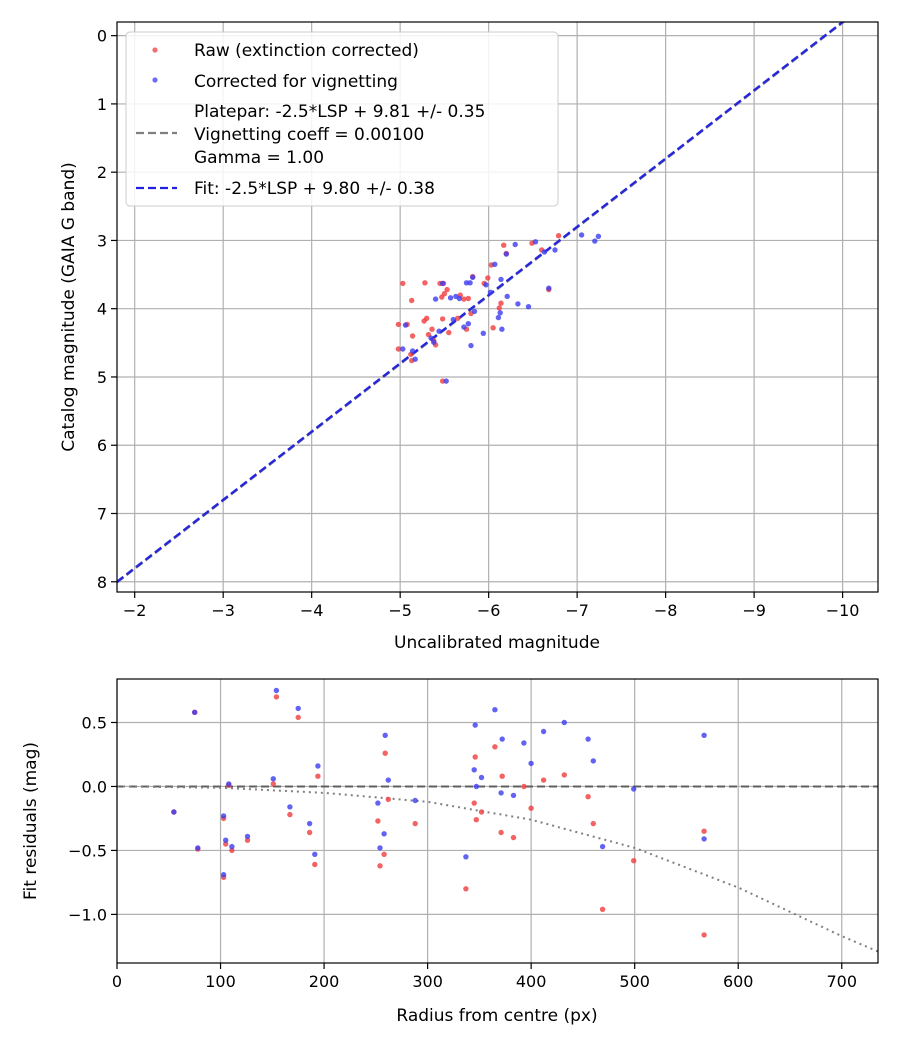 This screenshot has width=900, height=1050. I want to click on bottom-reference-lines, so click(497, 869).